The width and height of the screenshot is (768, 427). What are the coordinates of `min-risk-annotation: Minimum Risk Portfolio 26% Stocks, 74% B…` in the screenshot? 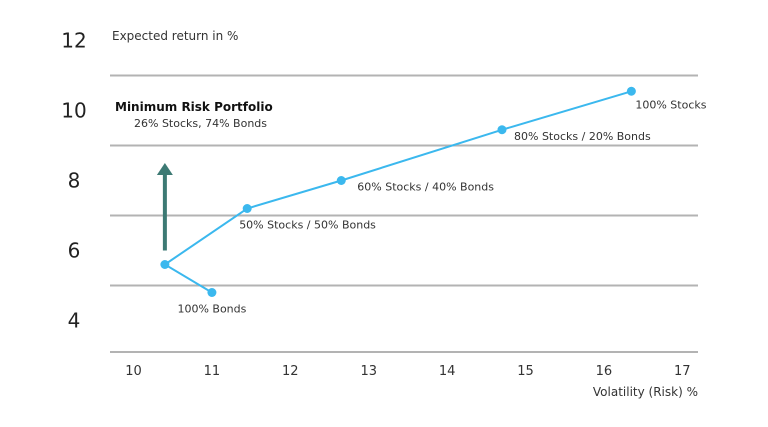 It's located at (194, 175).